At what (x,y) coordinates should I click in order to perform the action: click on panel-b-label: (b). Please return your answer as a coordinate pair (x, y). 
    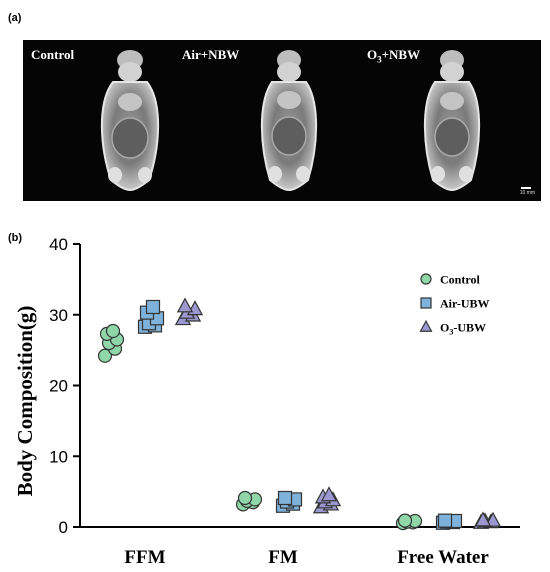
    Looking at the image, I should click on (15, 238).